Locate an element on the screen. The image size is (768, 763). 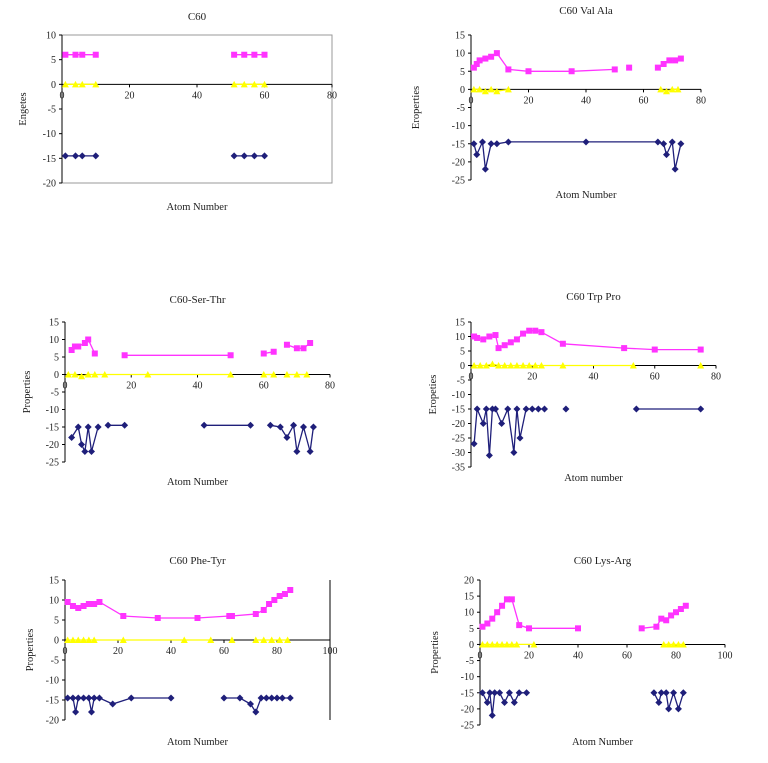
chart-title: C60 is located at coordinates (197, 17).